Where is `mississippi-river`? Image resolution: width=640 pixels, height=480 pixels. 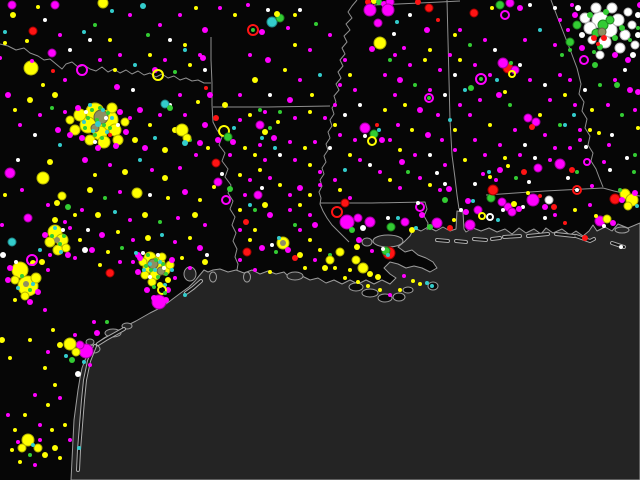 mississippi-river is located at coordinates (338, 121).